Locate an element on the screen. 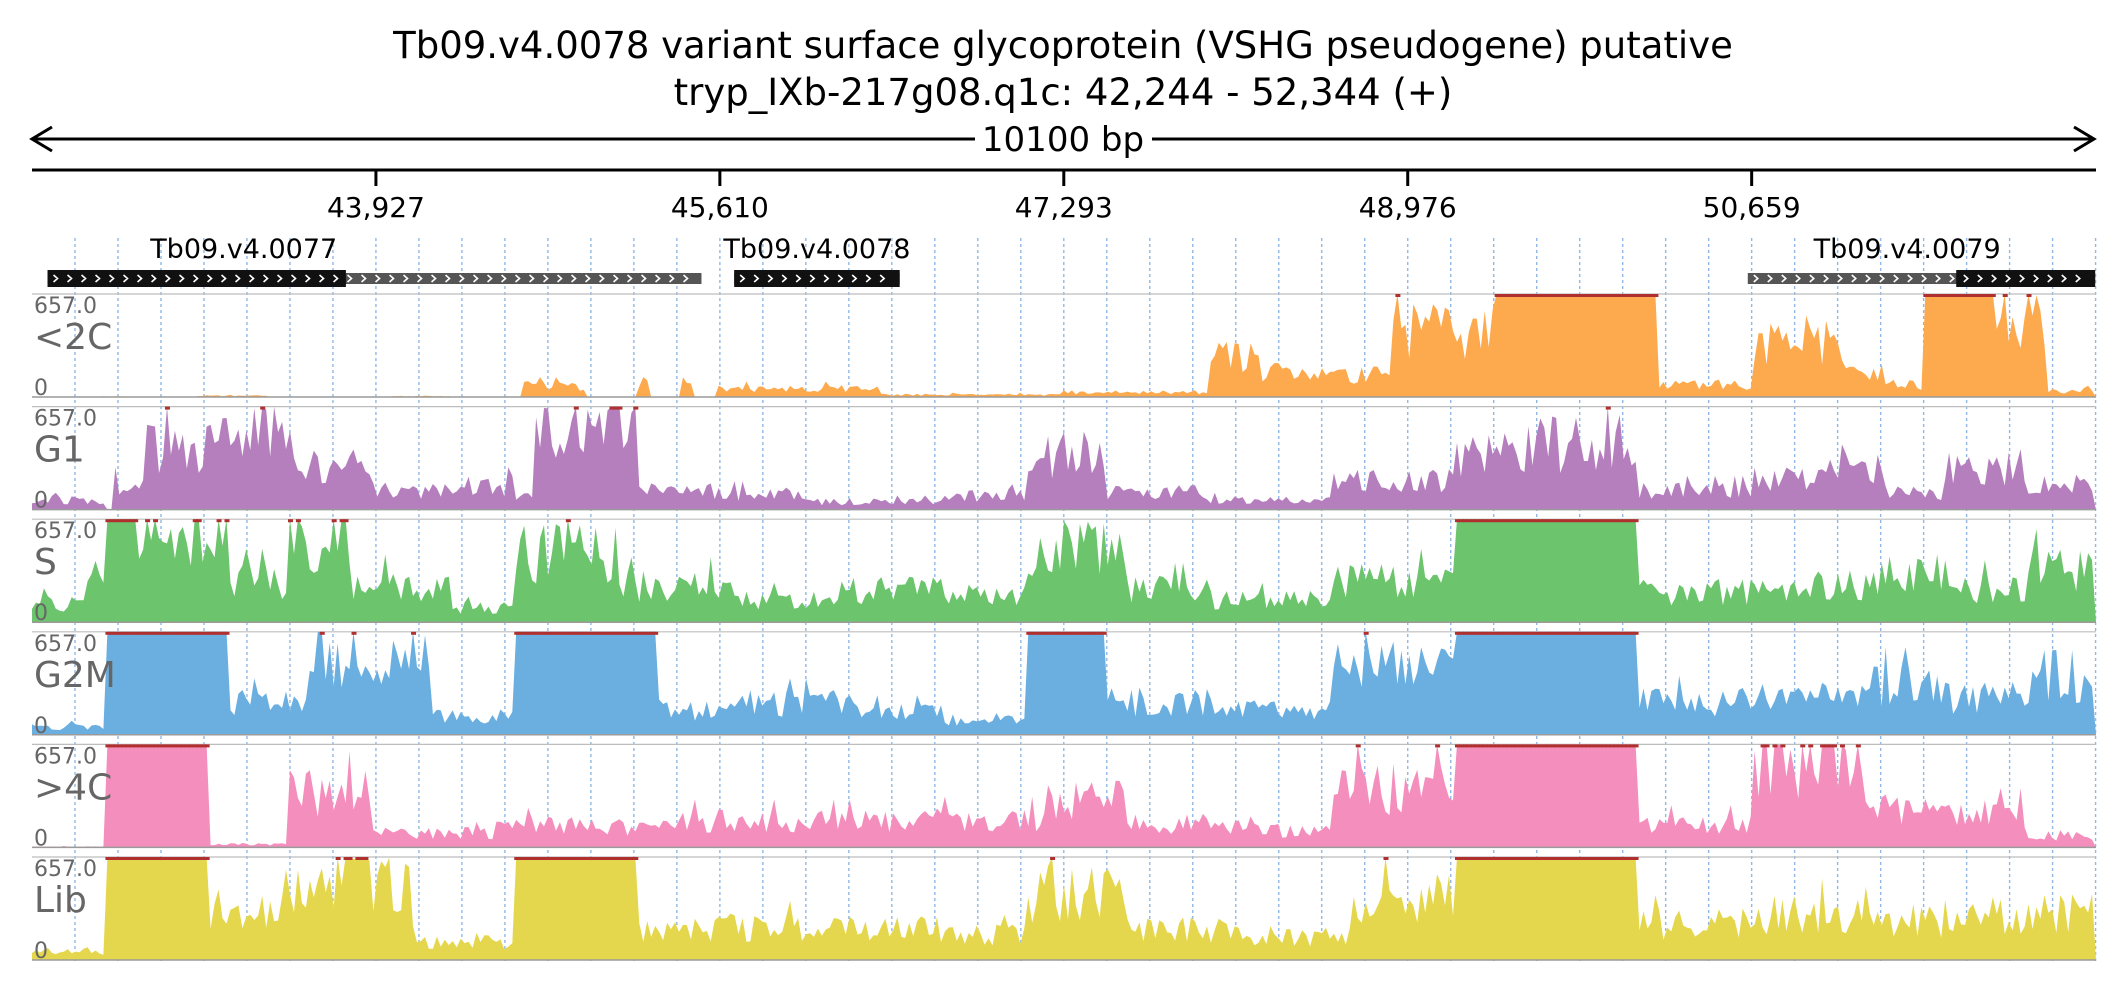 The width and height of the screenshot is (2126, 1000). track-ymax-label: 657.0 is located at coordinates (65, 306).